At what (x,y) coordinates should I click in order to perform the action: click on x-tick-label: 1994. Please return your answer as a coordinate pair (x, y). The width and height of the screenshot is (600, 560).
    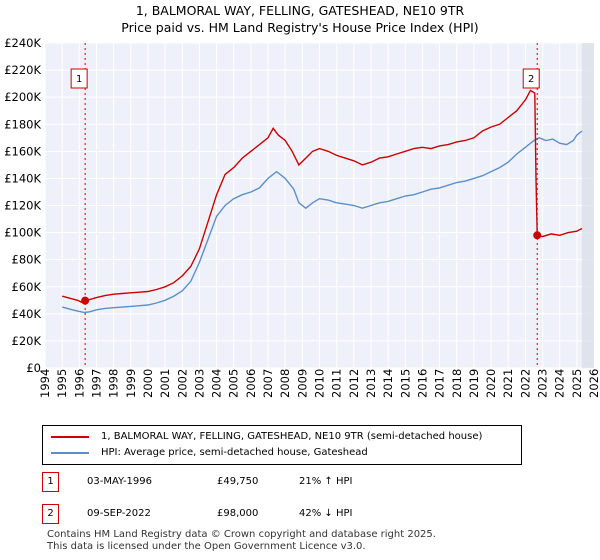
    Looking at the image, I should click on (45, 383).